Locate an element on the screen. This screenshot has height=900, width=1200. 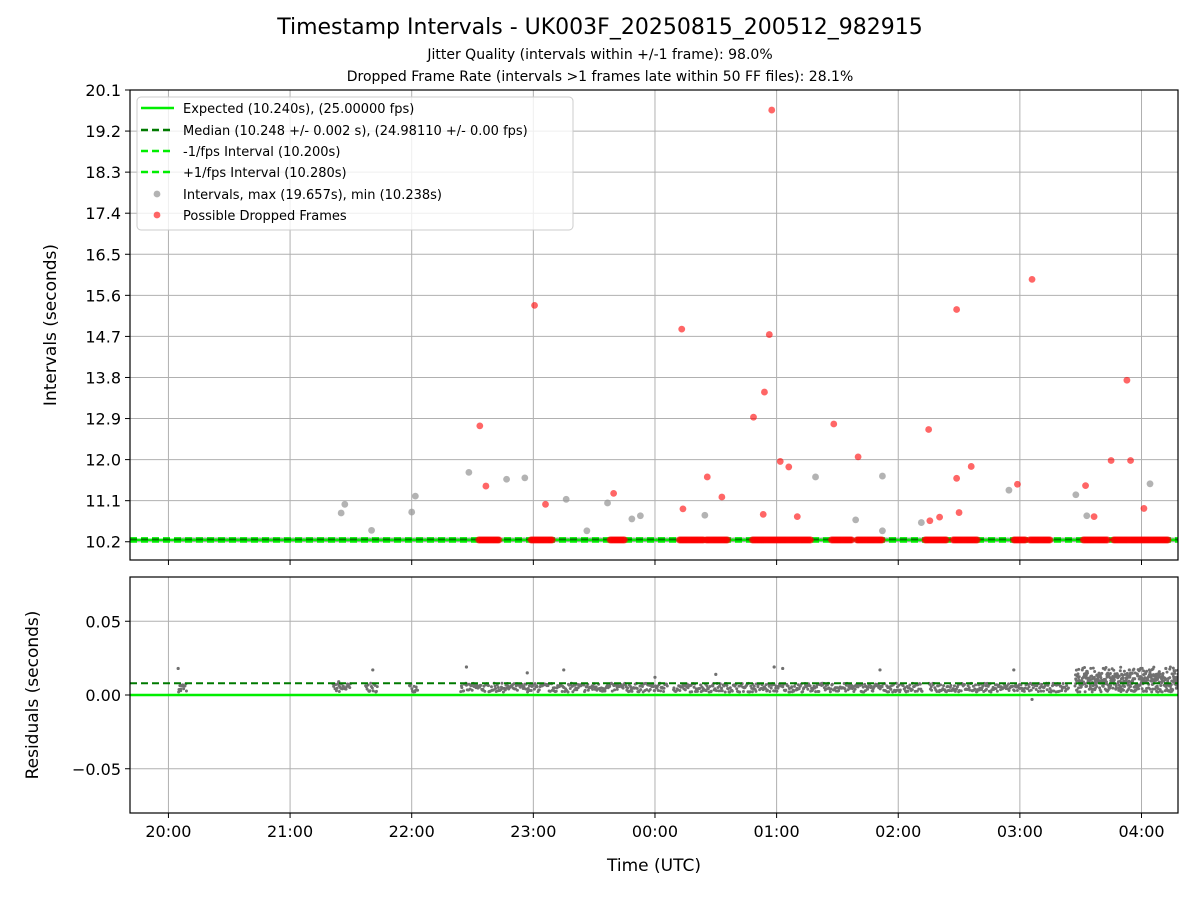
x-tick-label: 20:00 is located at coordinates (168, 831).